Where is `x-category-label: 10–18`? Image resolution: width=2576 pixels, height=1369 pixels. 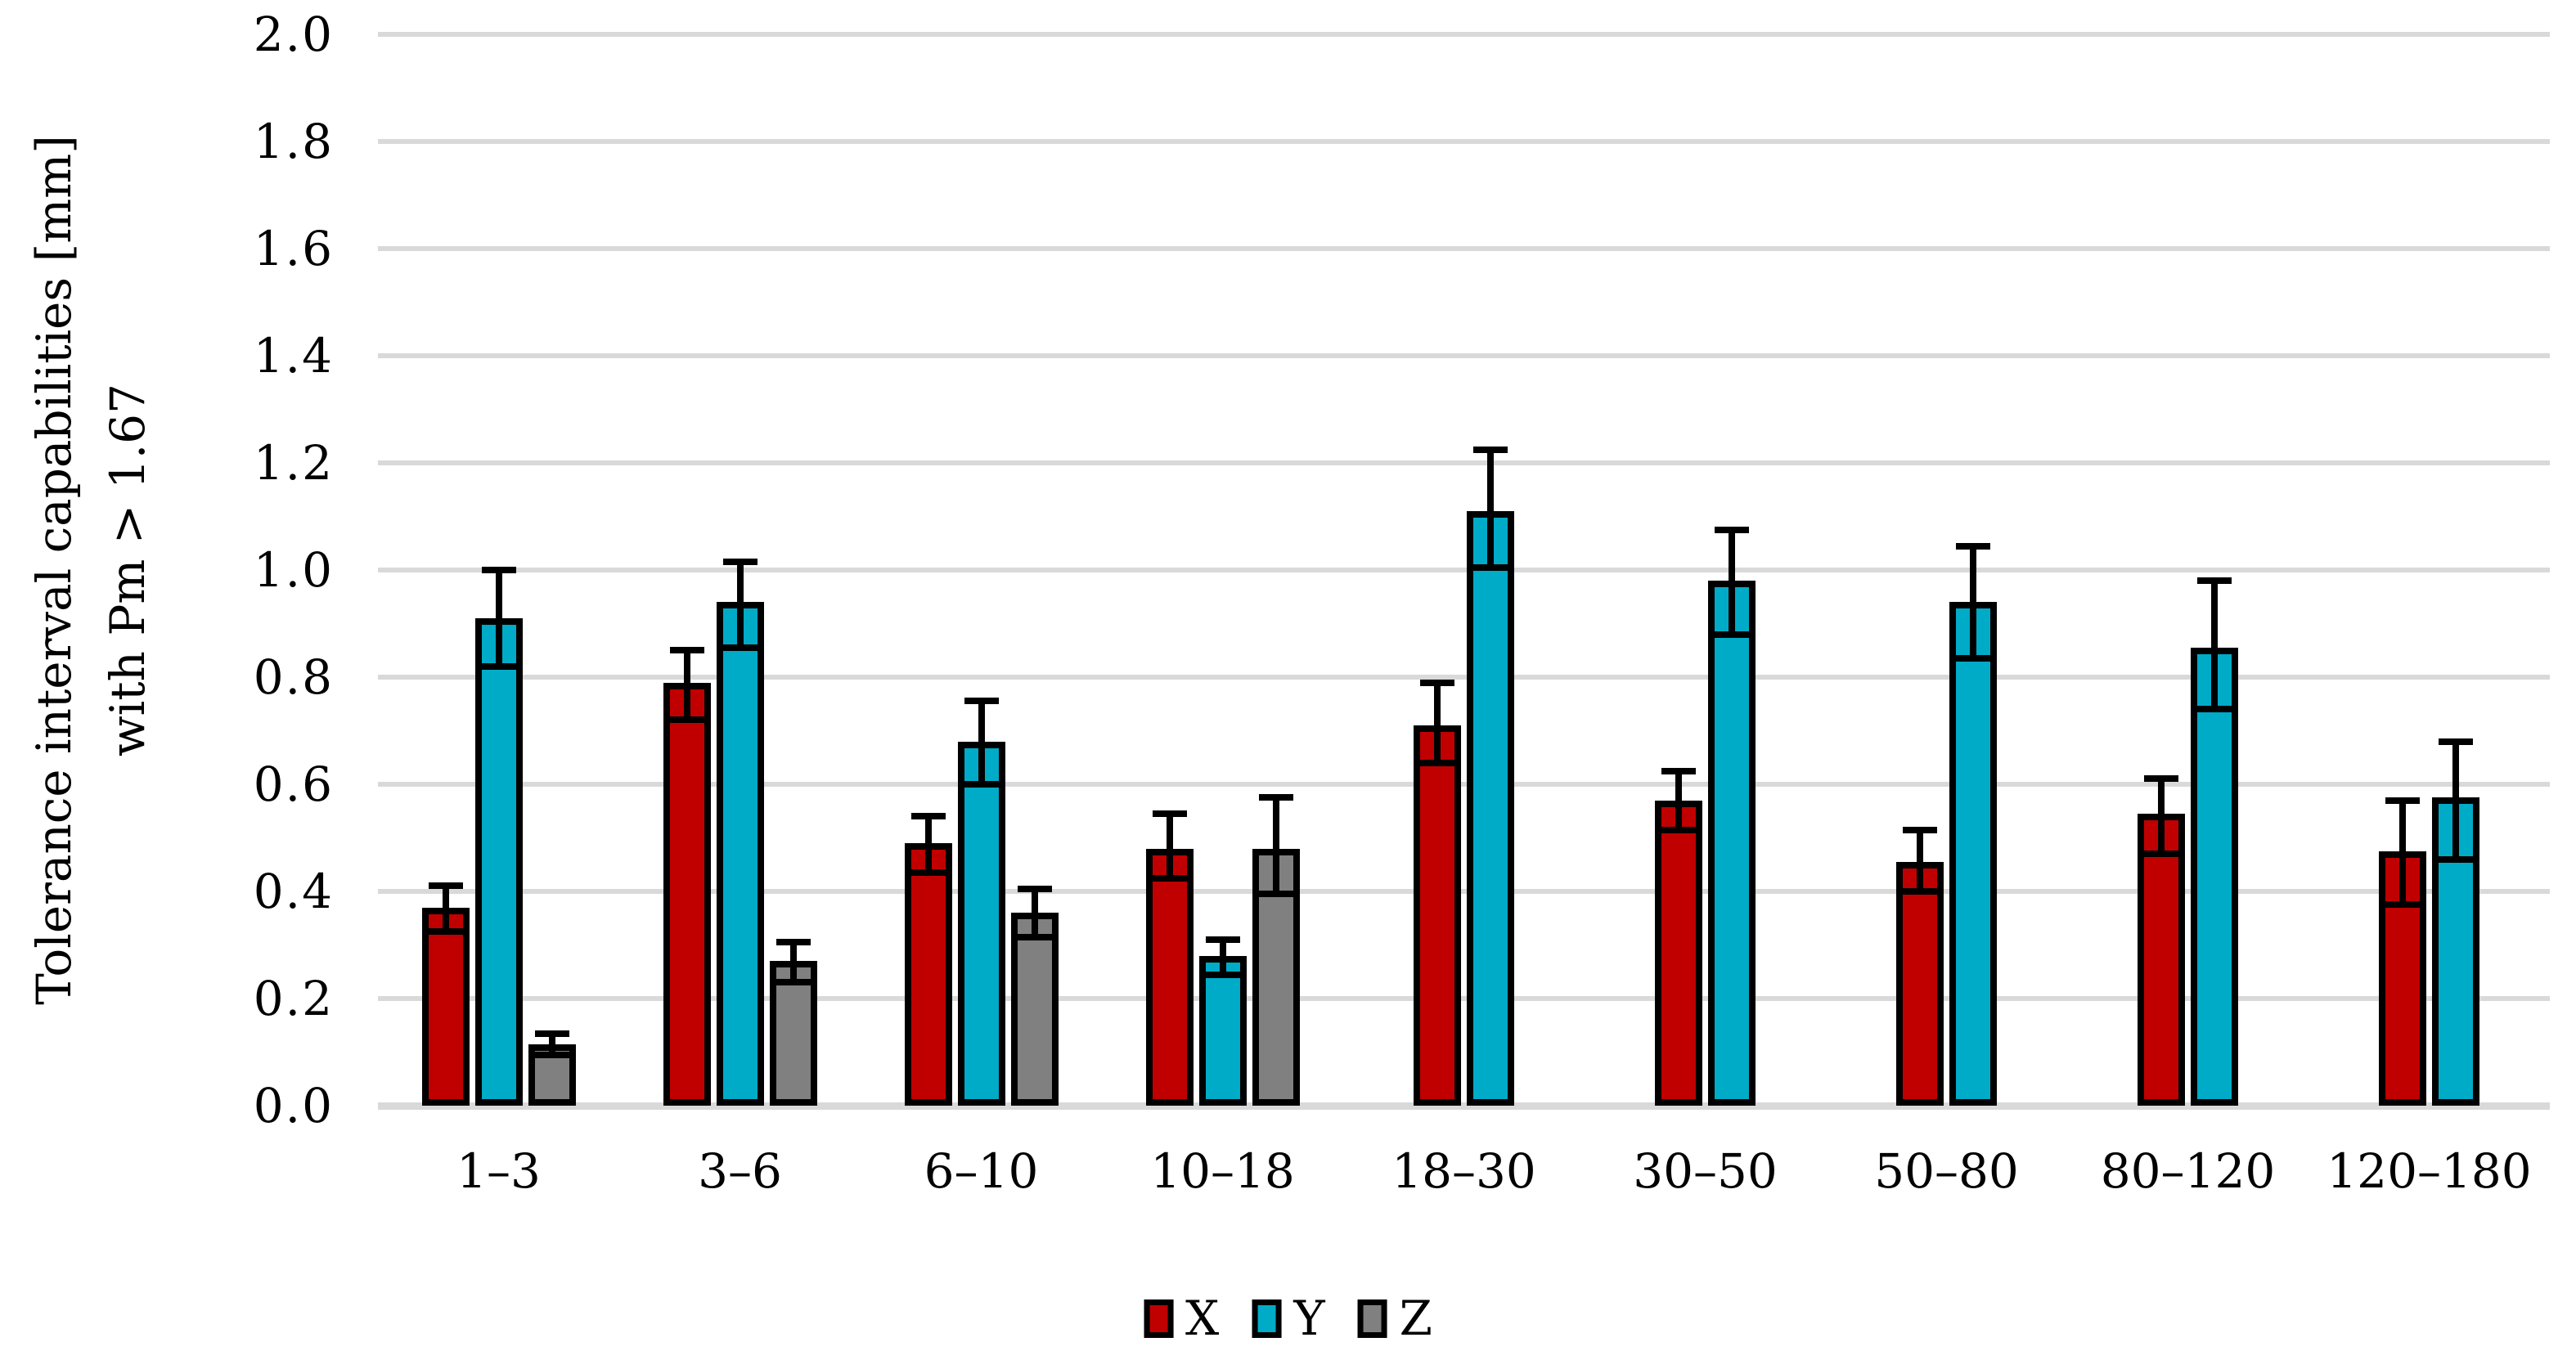 x-category-label: 10–18 is located at coordinates (1222, 1171).